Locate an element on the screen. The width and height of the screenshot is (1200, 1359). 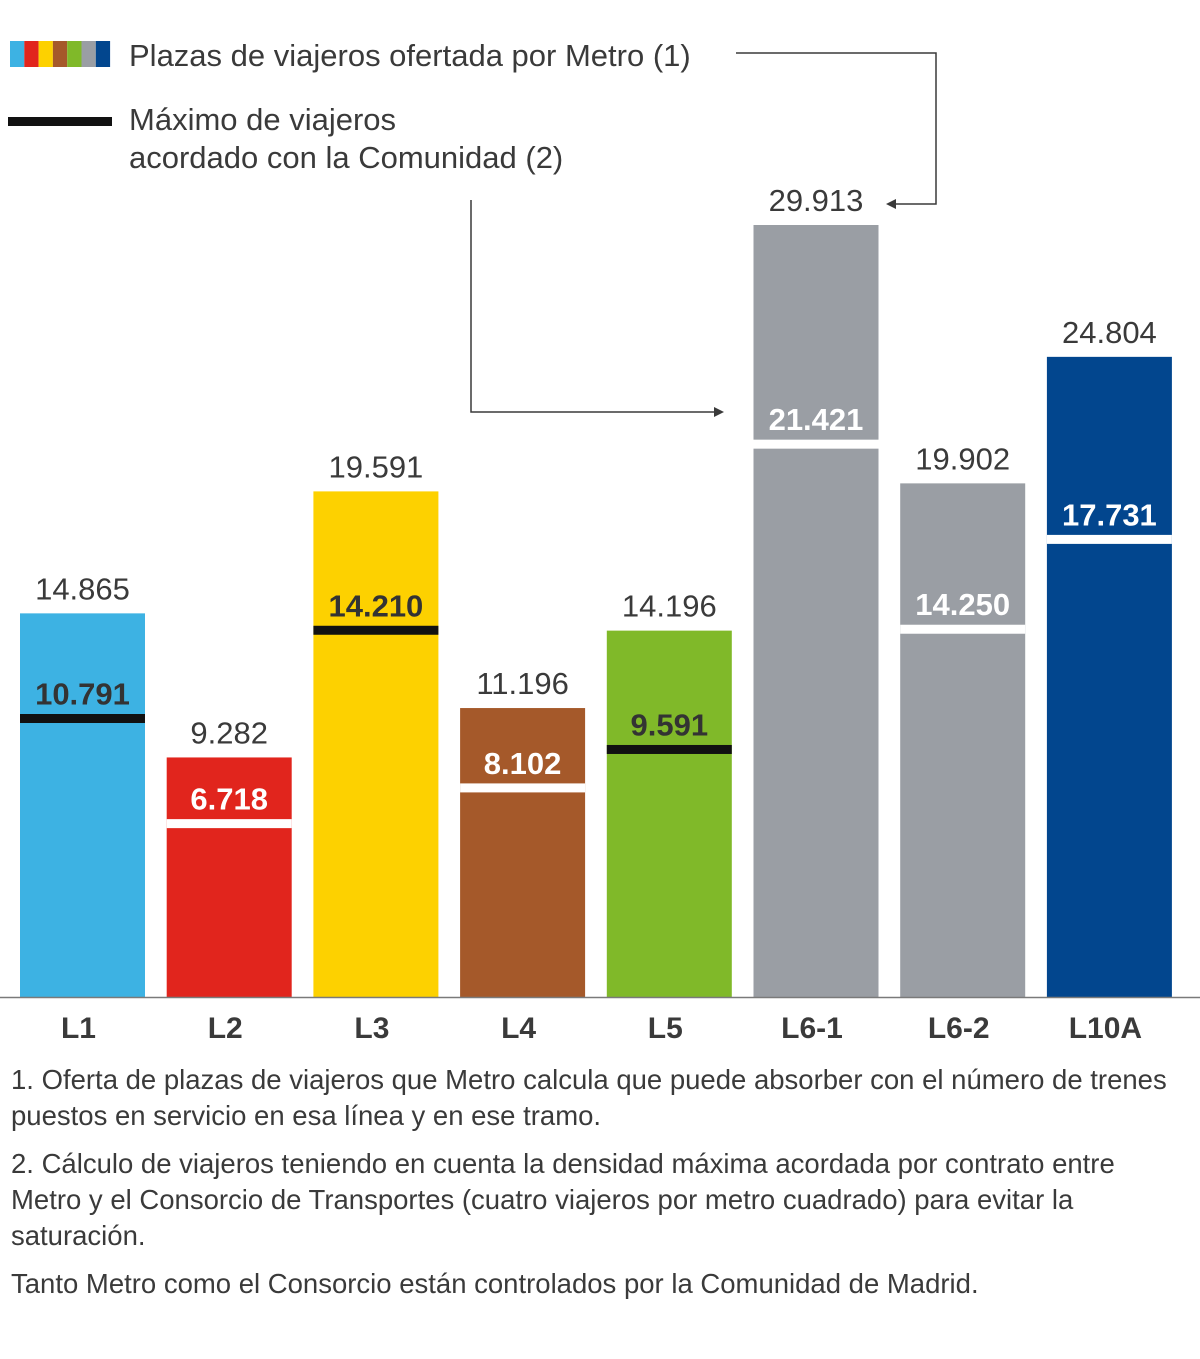
max-marker-L4 is located at coordinates (523, 788).